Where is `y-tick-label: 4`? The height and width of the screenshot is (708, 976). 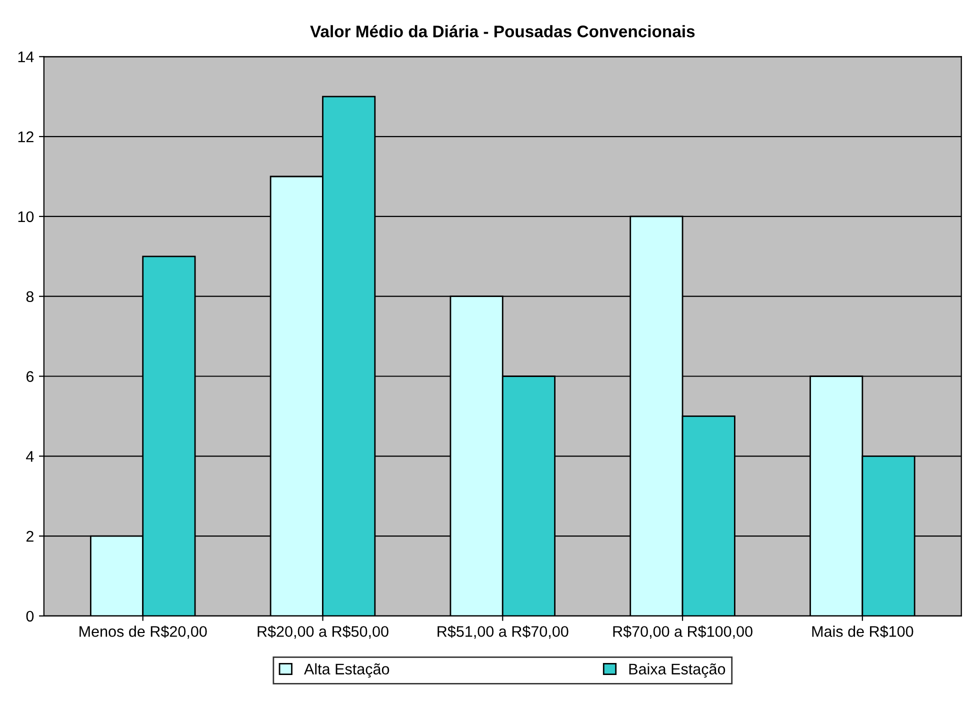 y-tick-label: 4 is located at coordinates (30, 456).